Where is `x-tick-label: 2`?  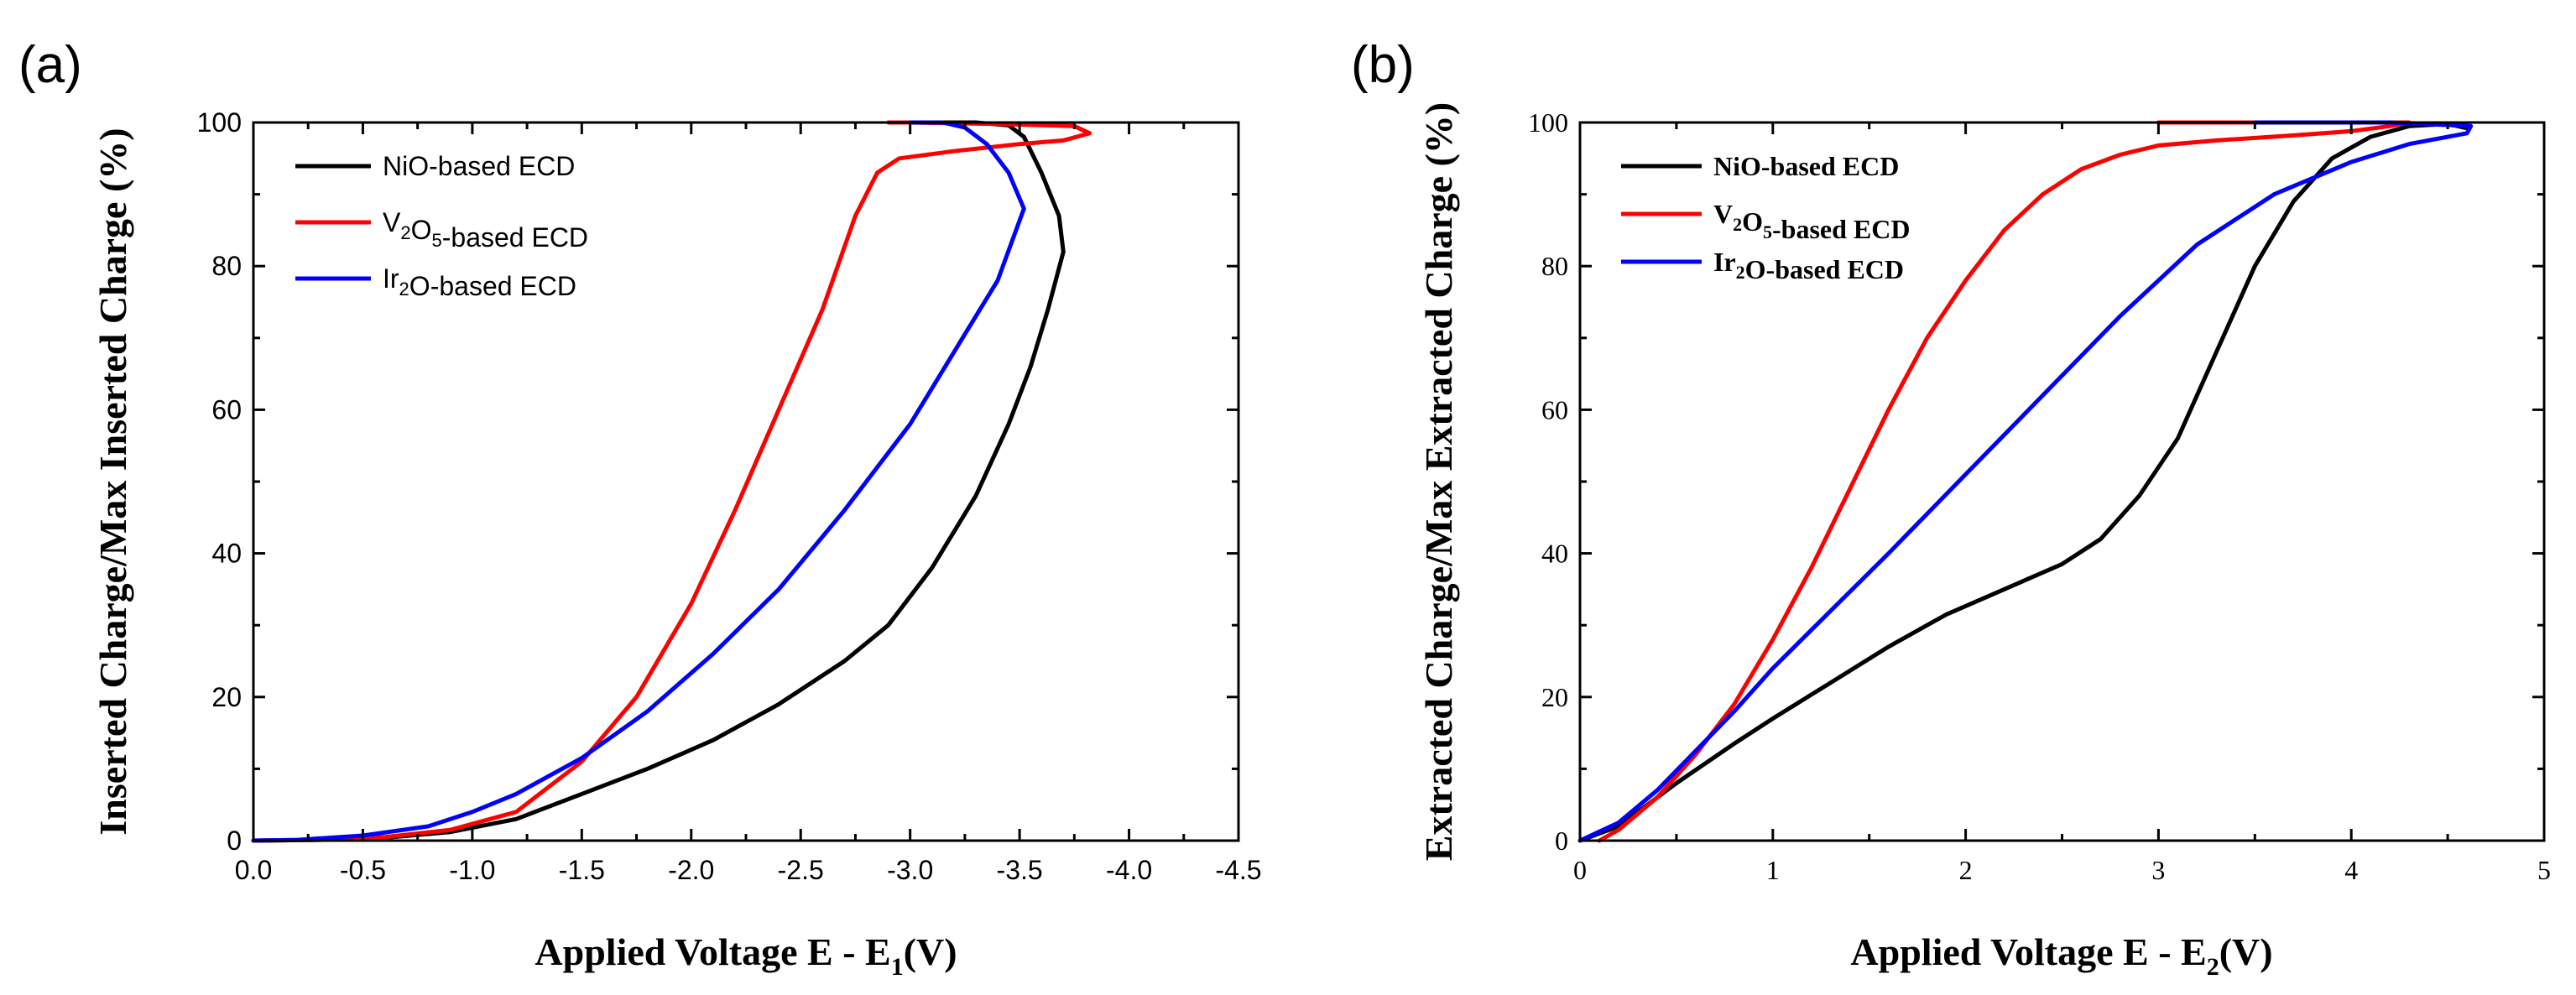
x-tick-label: 2 is located at coordinates (1966, 870).